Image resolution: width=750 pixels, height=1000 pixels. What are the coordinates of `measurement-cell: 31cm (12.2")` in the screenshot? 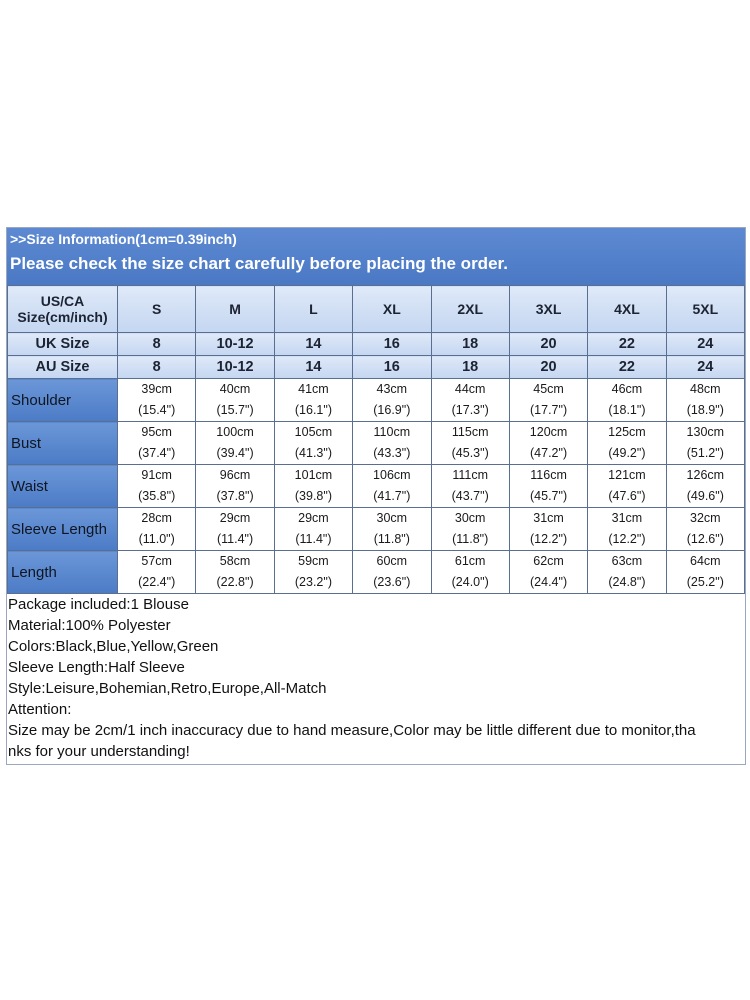 It's located at (627, 529).